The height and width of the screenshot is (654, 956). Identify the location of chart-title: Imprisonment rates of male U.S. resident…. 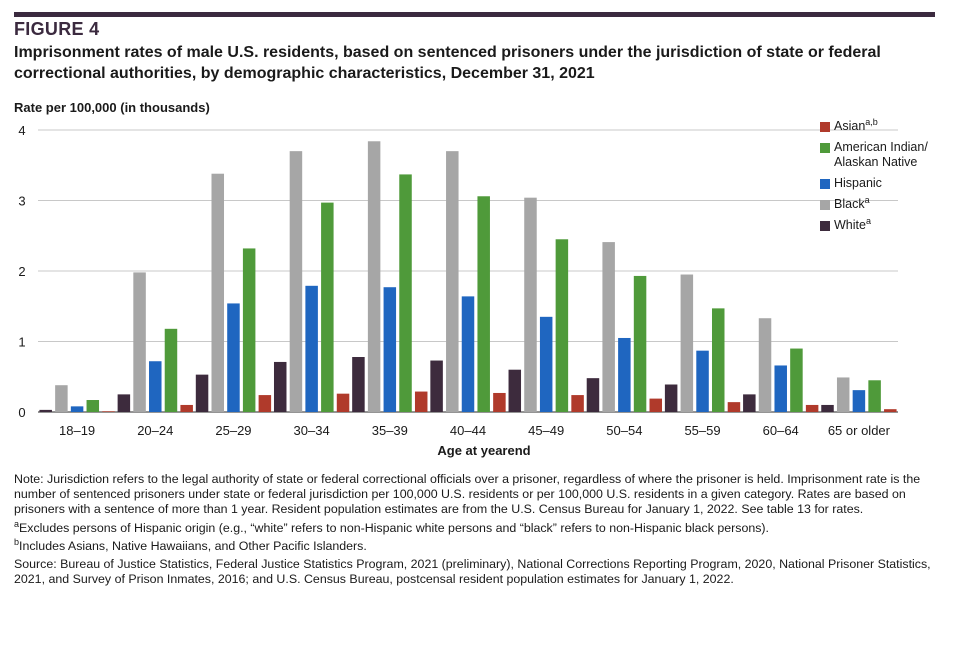
(447, 63).